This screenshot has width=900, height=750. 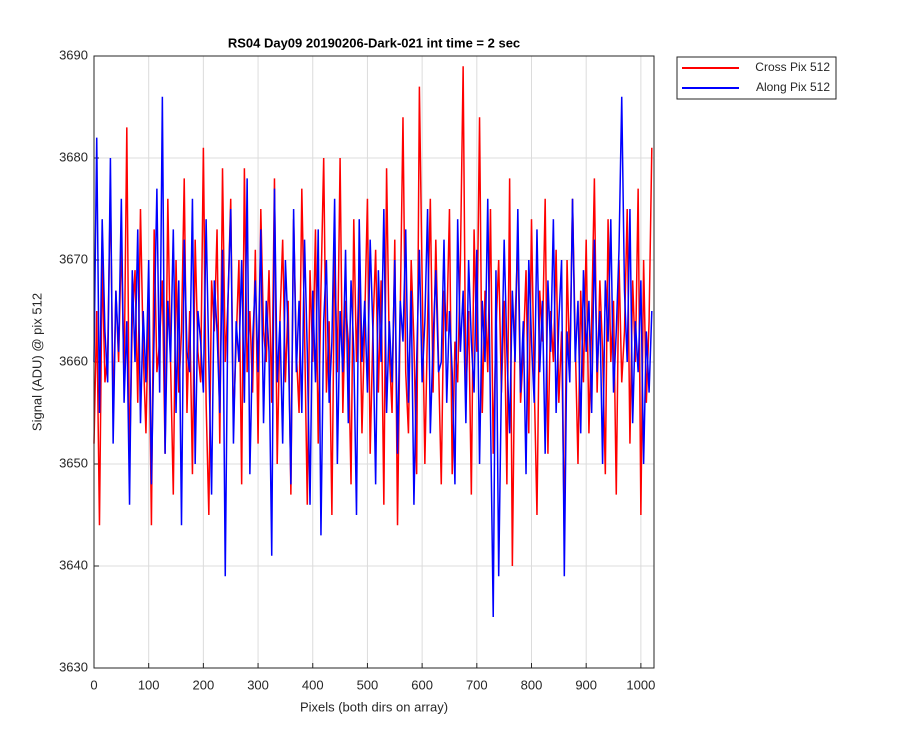 I want to click on y-tick-label: 3670, so click(x=73, y=258).